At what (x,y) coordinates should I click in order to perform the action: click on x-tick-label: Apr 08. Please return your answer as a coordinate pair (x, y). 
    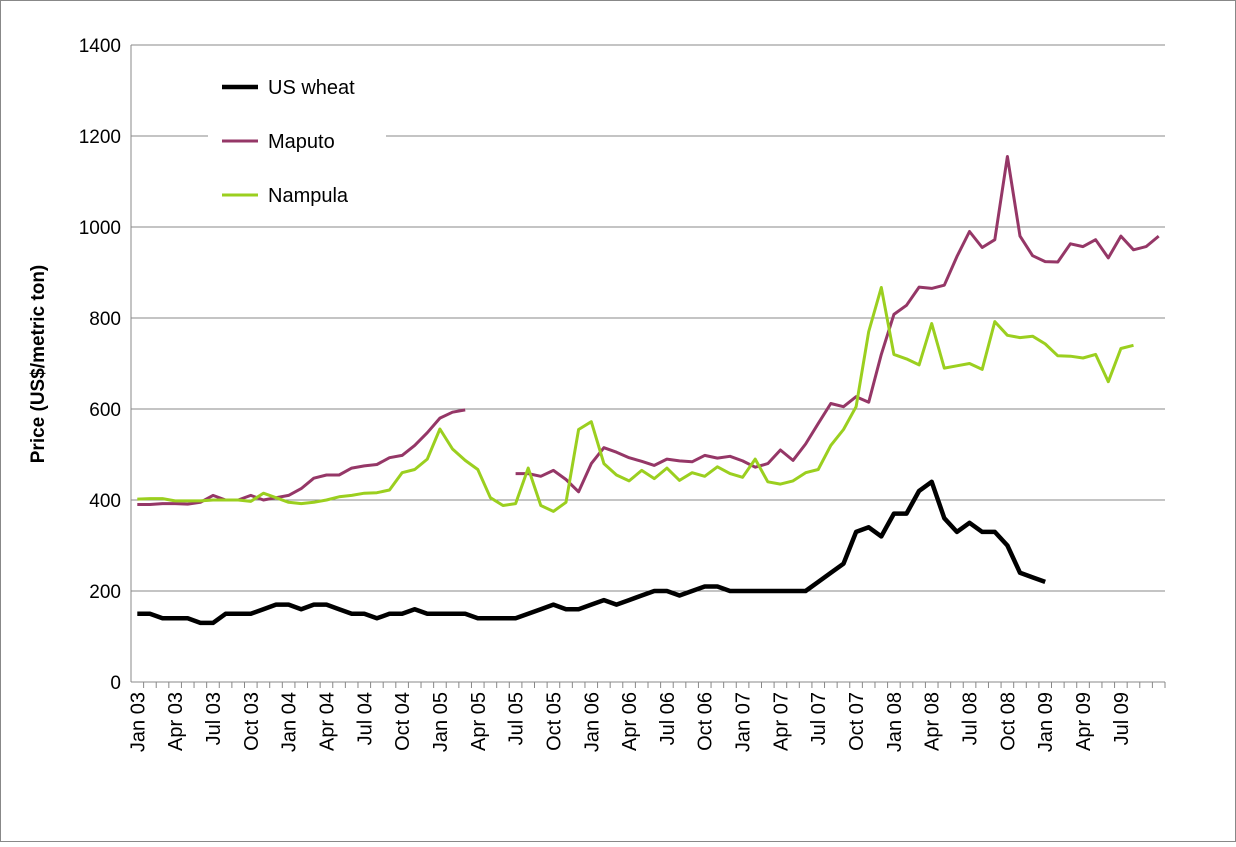
    Looking at the image, I should click on (933, 721).